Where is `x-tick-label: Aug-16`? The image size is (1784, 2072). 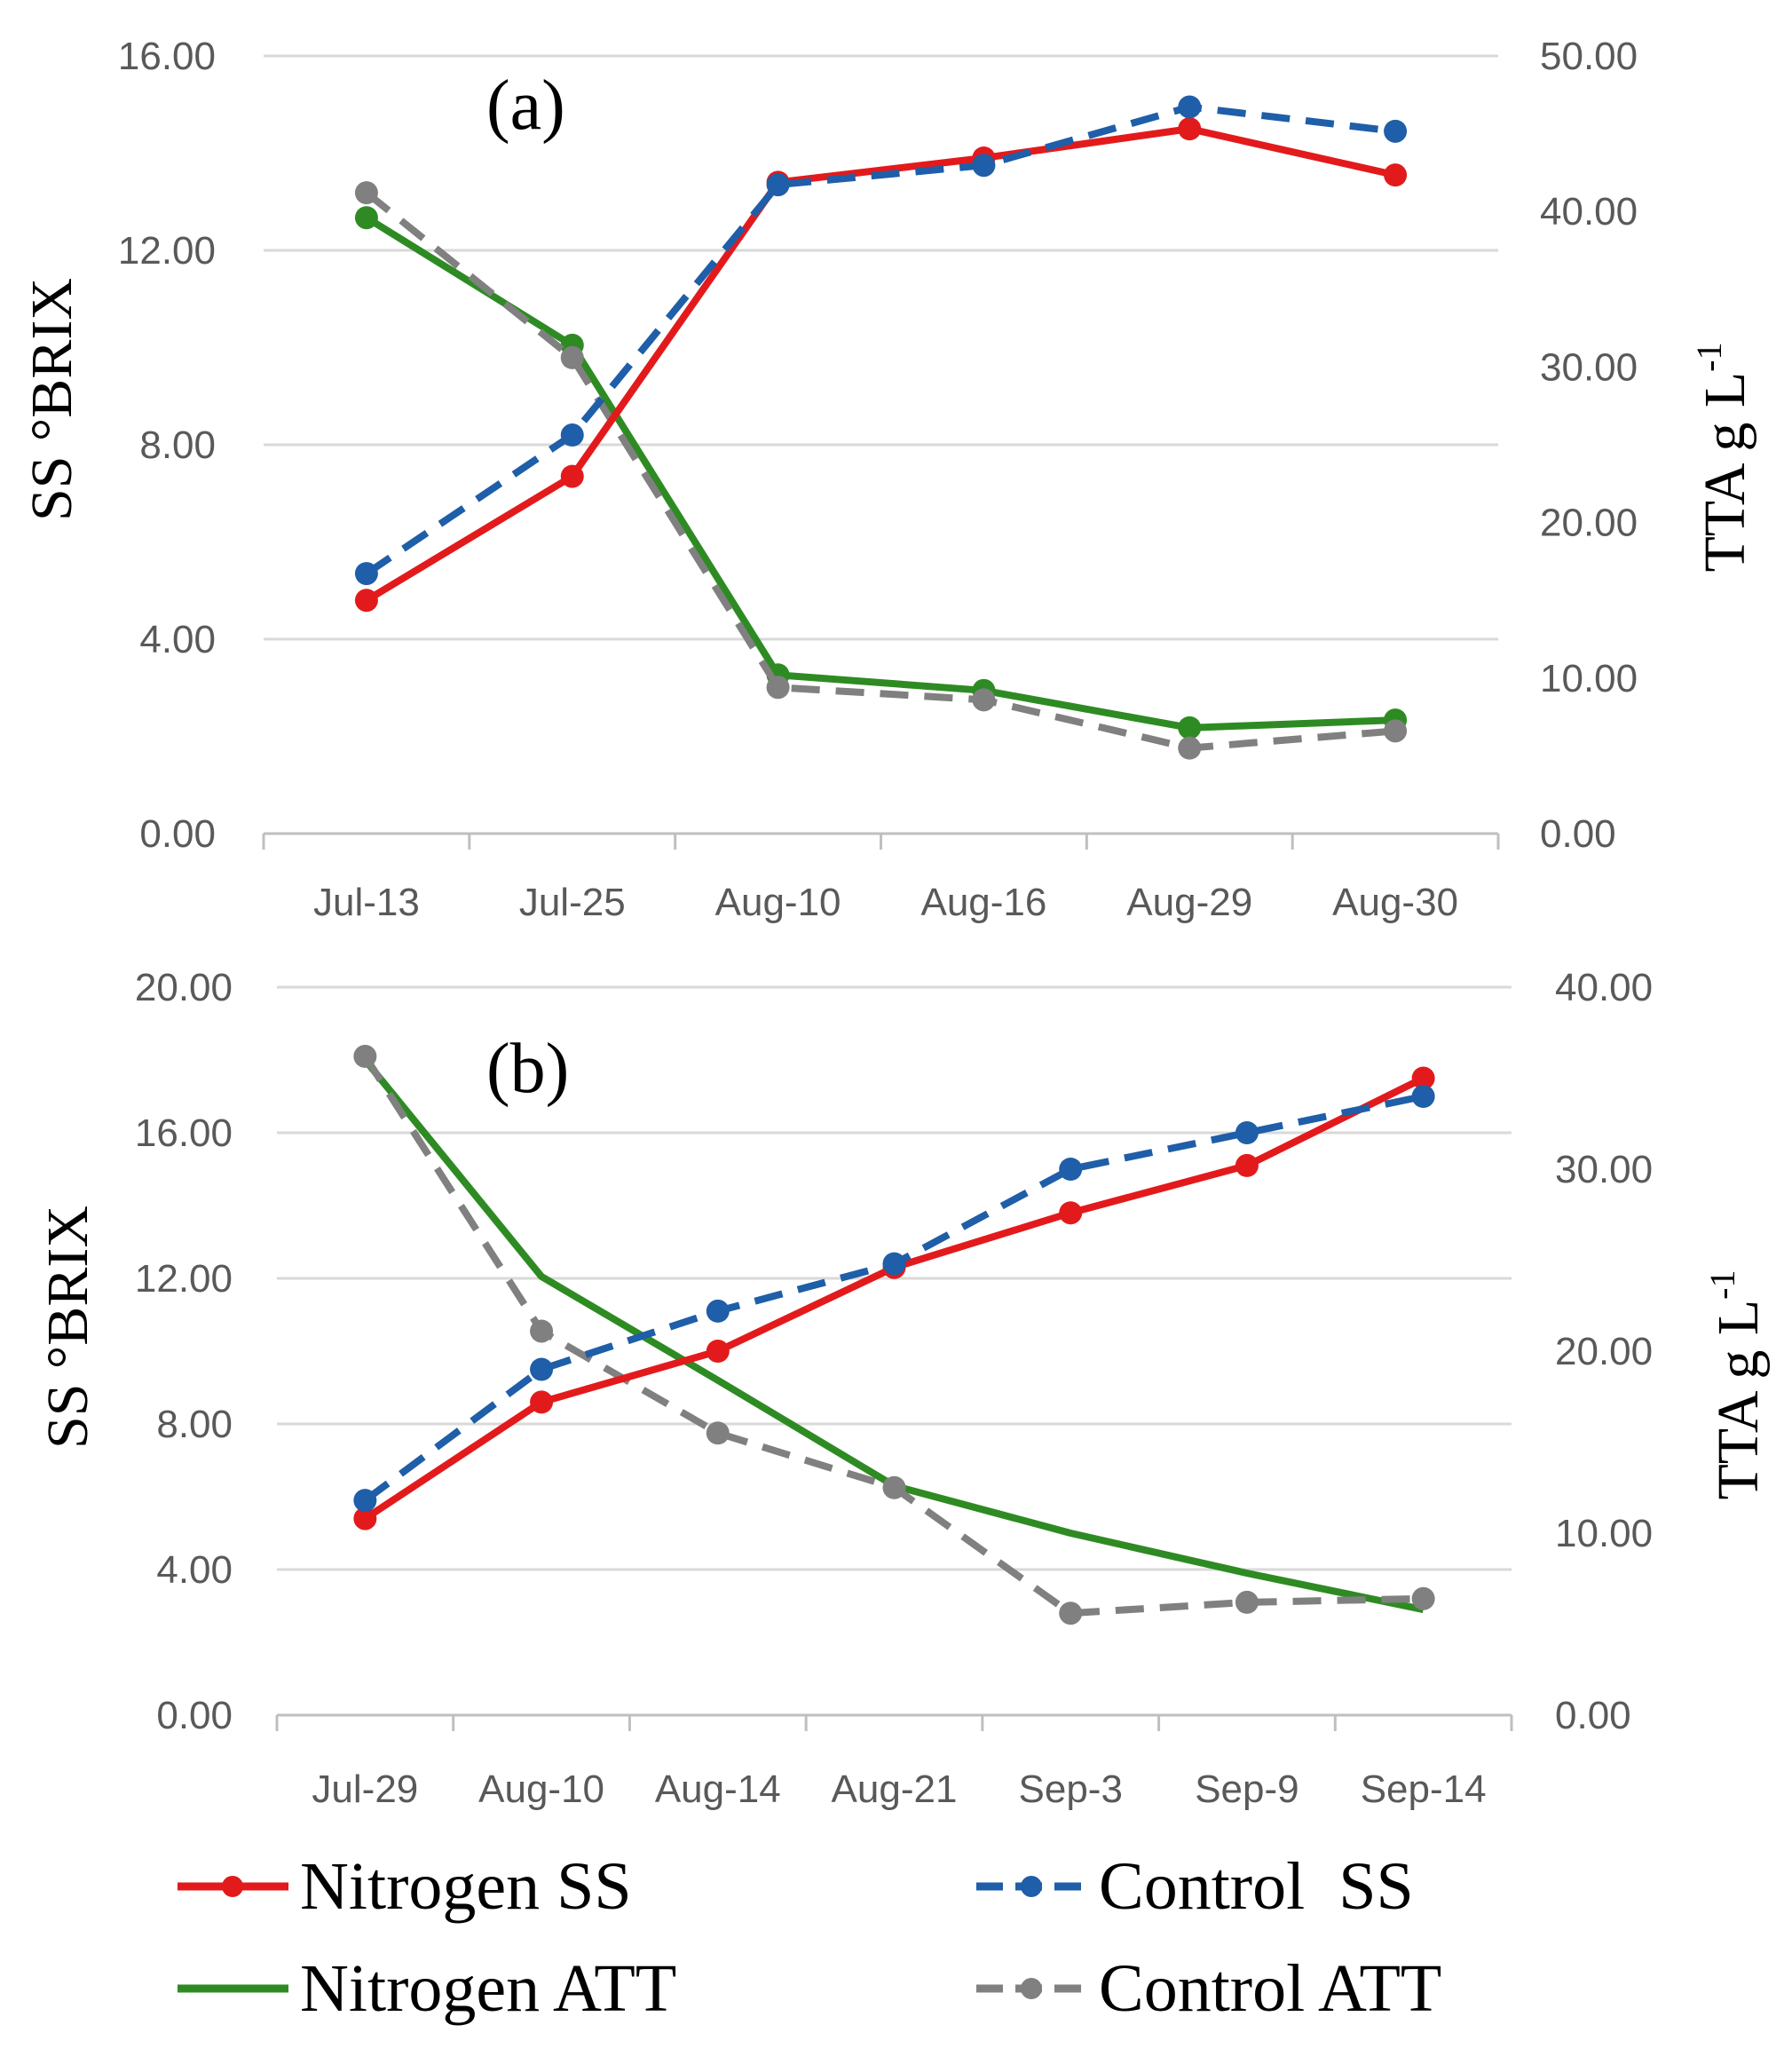 x-tick-label: Aug-16 is located at coordinates (983, 902).